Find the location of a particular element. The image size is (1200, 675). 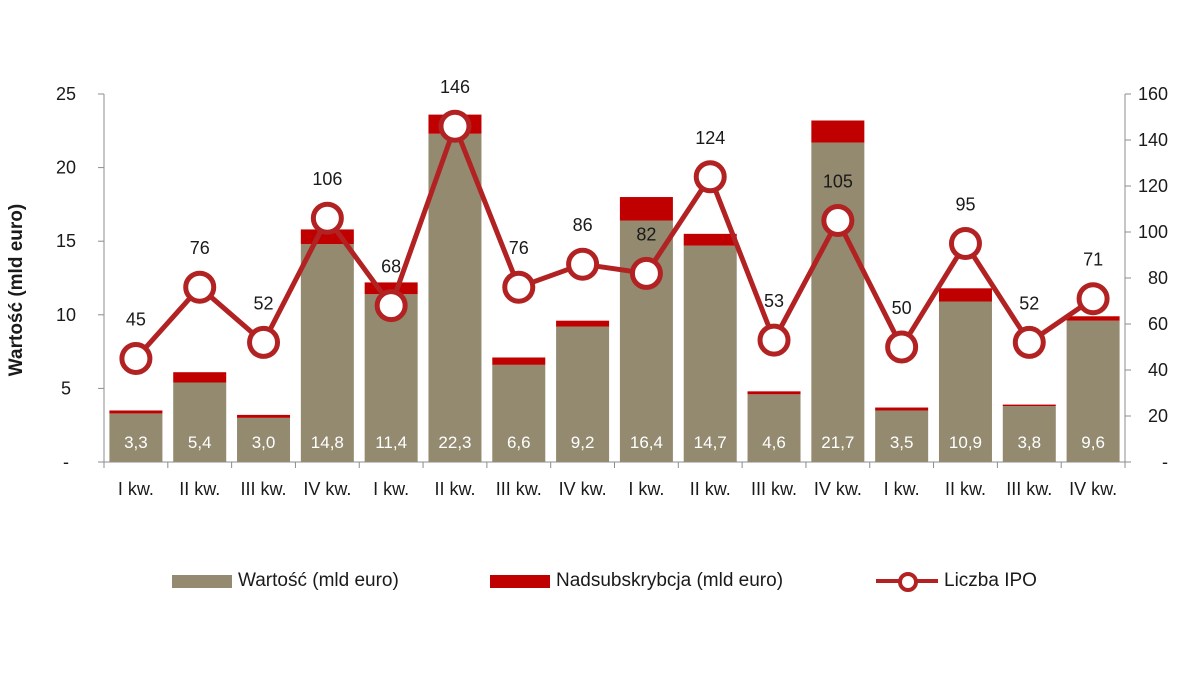

legend-label-value: Wartość (mld euro) is located at coordinates (318, 580).